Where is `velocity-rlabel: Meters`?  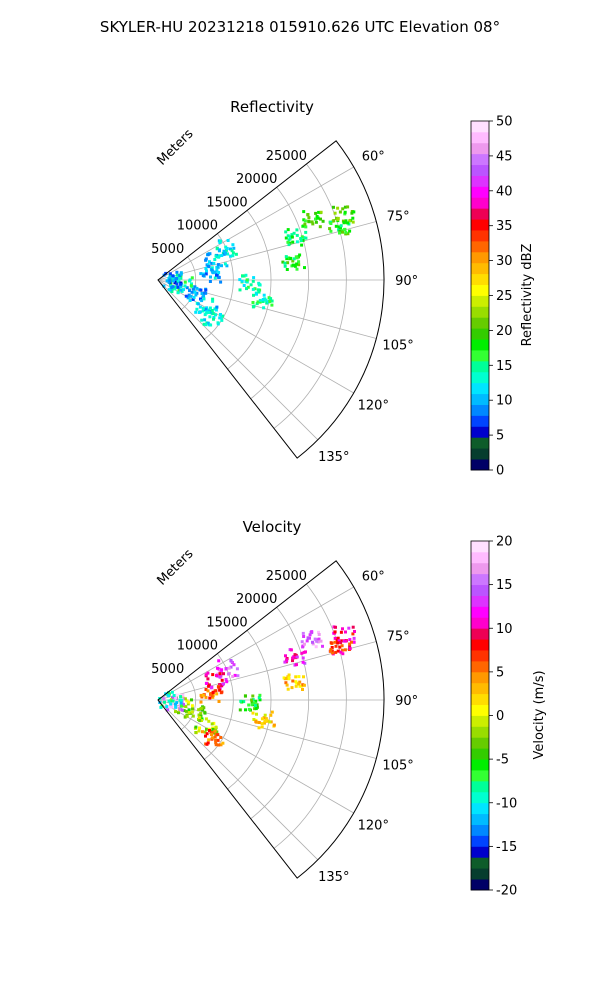
velocity-rlabel: Meters is located at coordinates (176, 567).